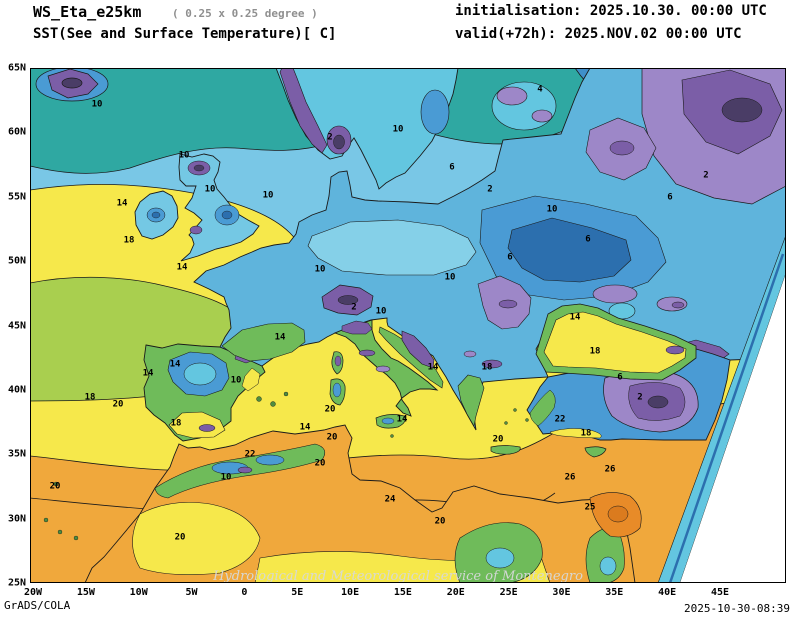 This screenshot has height=618, width=800. Describe the element at coordinates (455, 592) in the screenshot. I see `lon-tick-label: 20E` at that location.